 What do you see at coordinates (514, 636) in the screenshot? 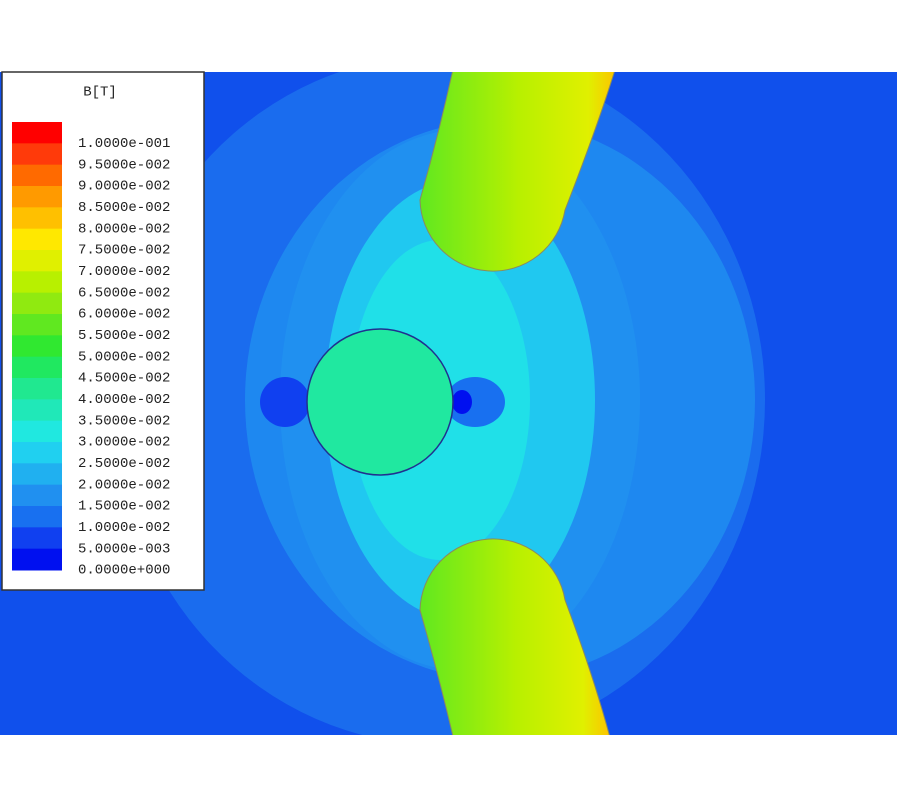
I see `lower-tooth` at bounding box center [514, 636].